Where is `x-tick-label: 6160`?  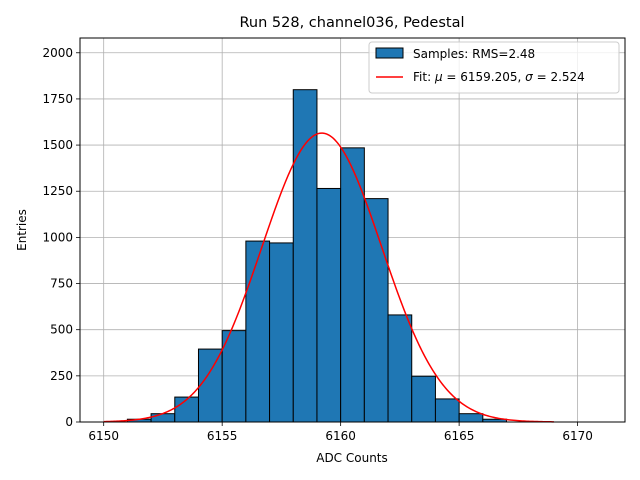
x-tick-label: 6160 is located at coordinates (340, 436).